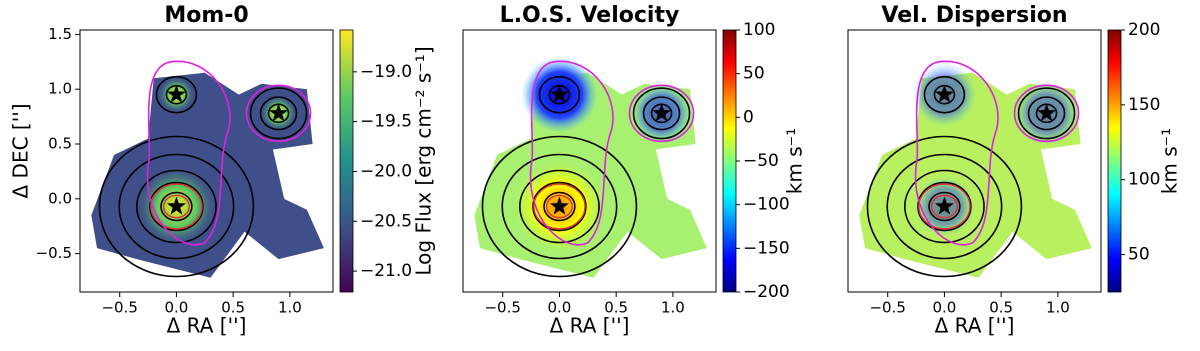  I want to click on y-tick-label: 0.5, so click(60, 144).